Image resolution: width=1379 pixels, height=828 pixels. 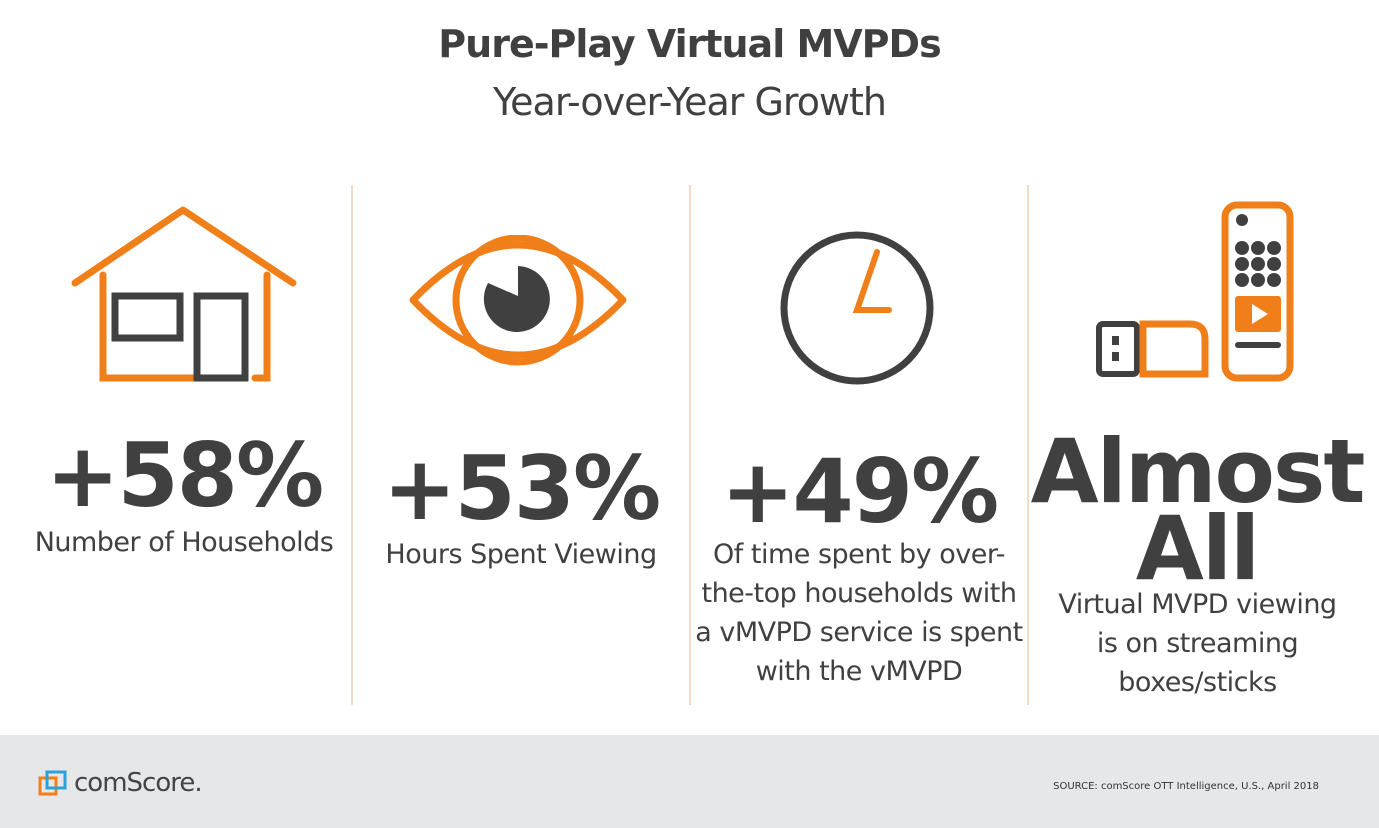 What do you see at coordinates (138, 783) in the screenshot?
I see `logo-text: comScore.` at bounding box center [138, 783].